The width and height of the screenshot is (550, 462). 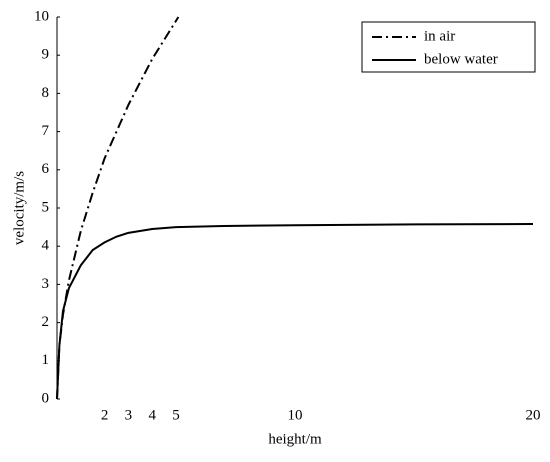 I want to click on x-tick-label: 2, so click(x=105, y=415).